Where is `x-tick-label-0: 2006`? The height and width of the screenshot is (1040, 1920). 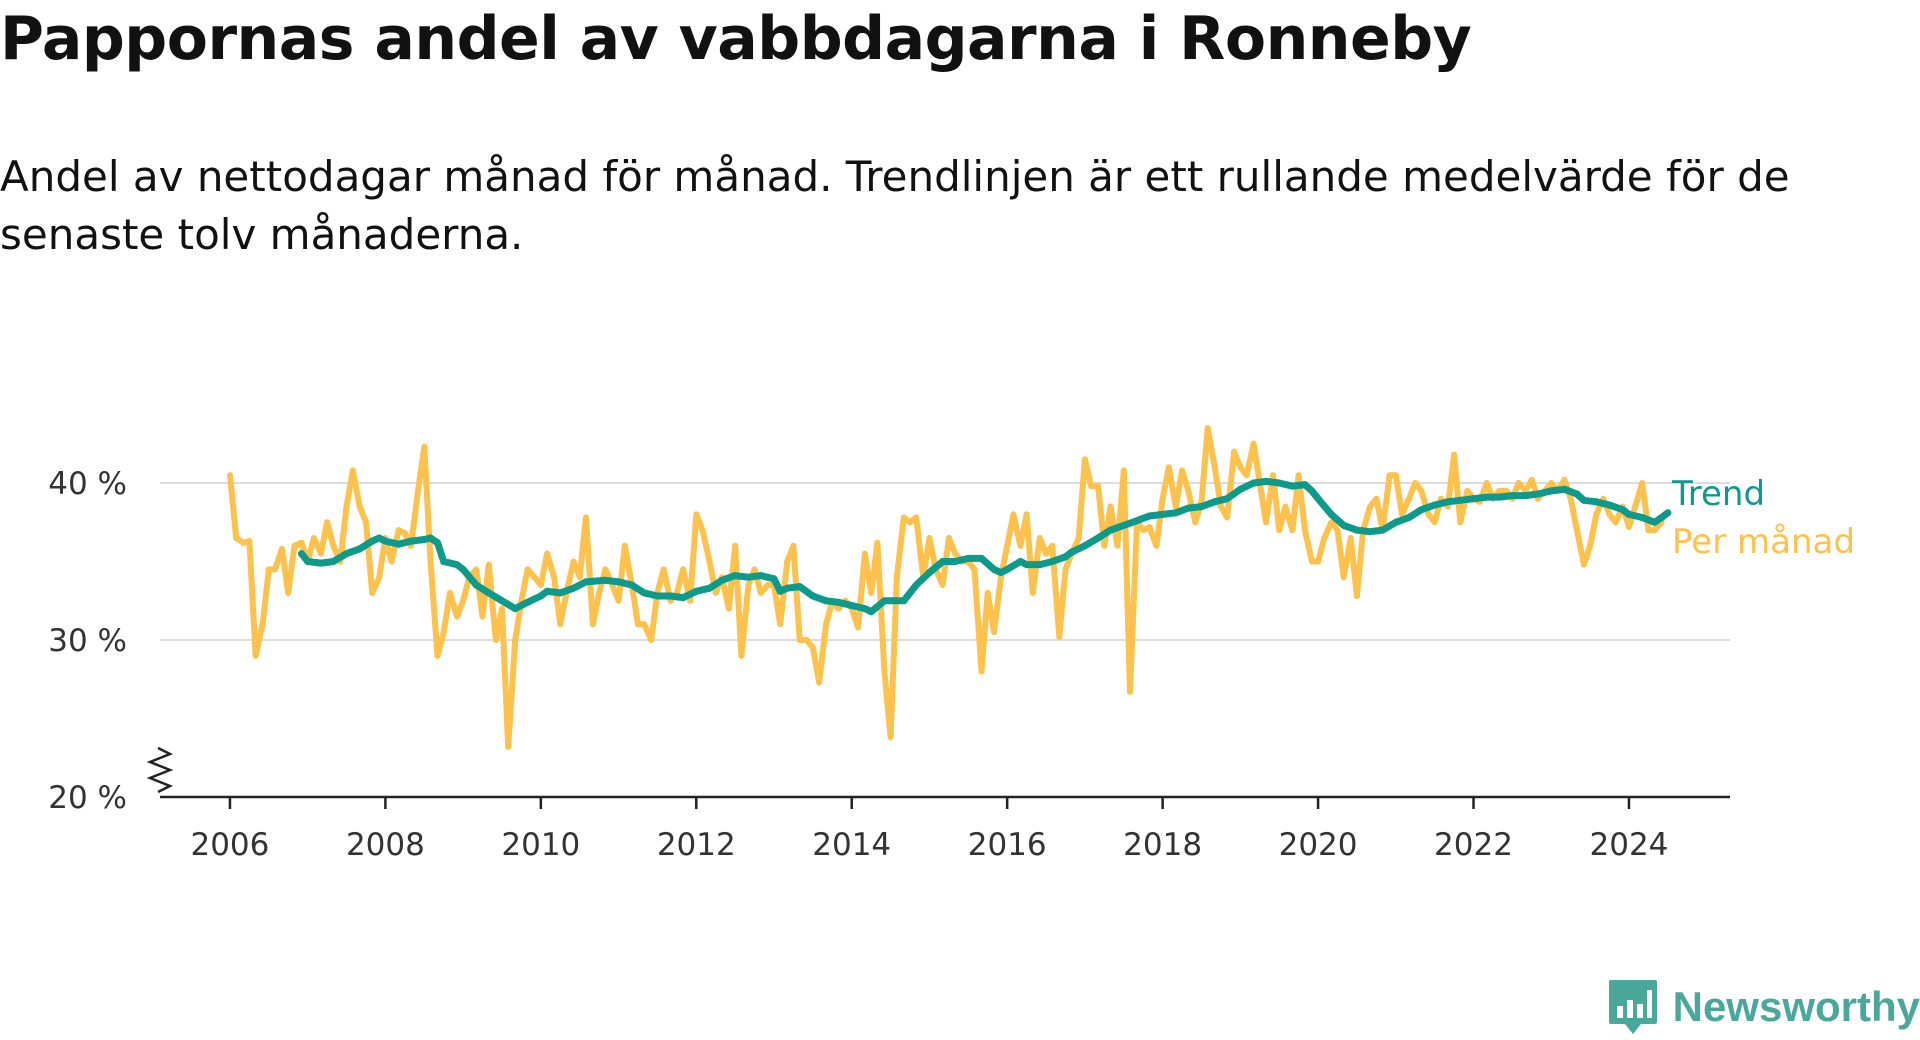 x-tick-label-0: 2006 is located at coordinates (229, 845).